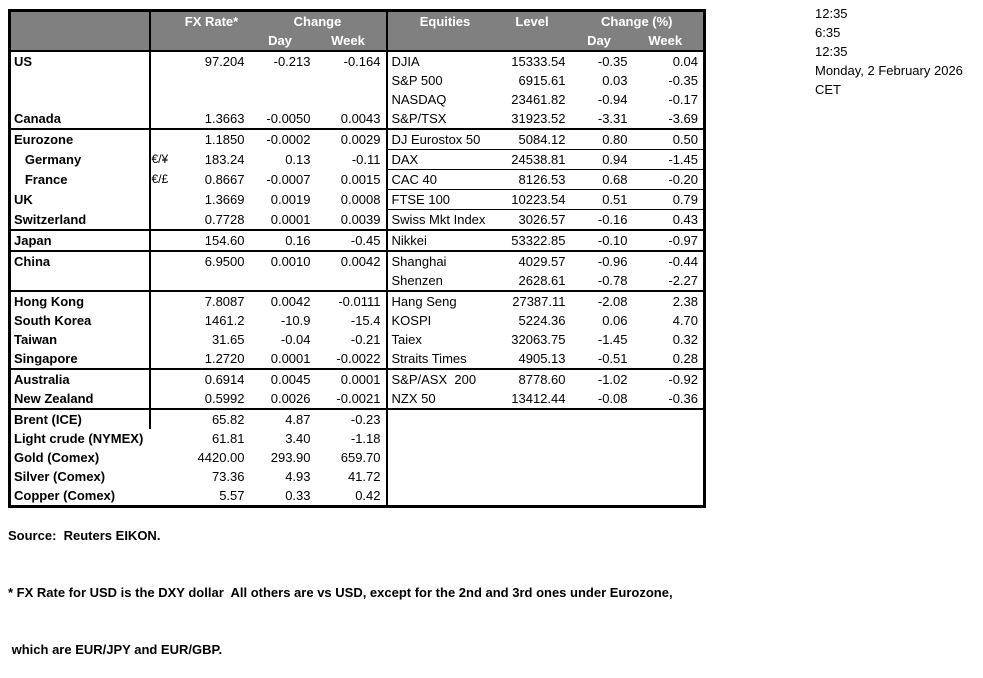 The height and width of the screenshot is (678, 983). I want to click on fx-rate-value: 61.81, so click(228, 438).